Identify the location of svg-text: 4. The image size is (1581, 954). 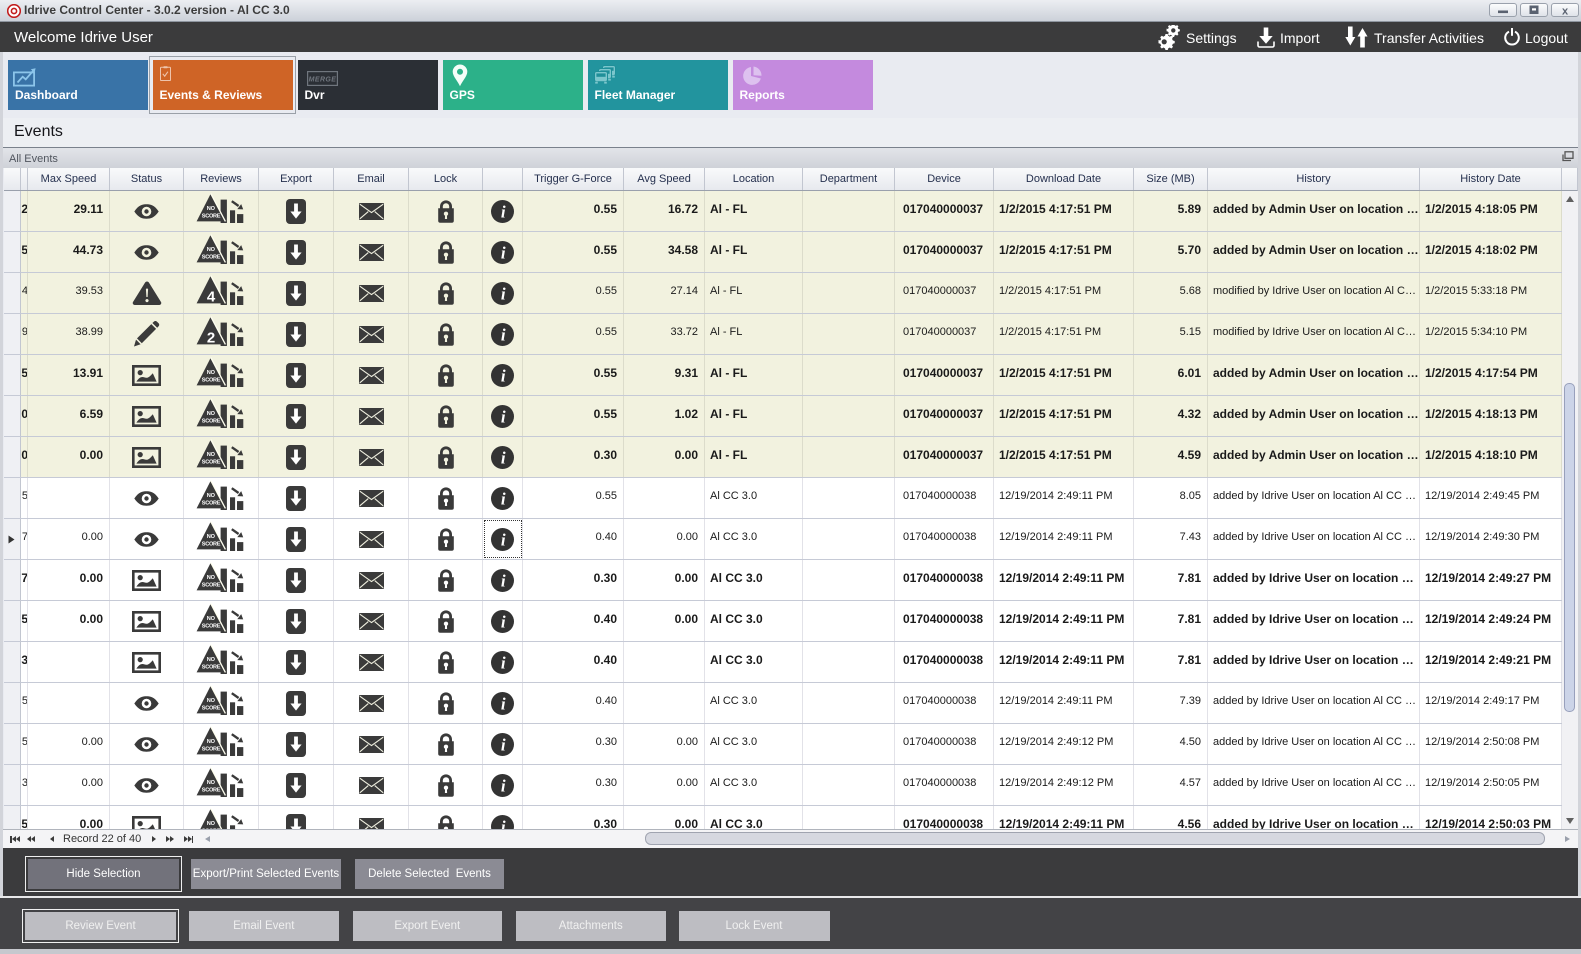
(211, 297).